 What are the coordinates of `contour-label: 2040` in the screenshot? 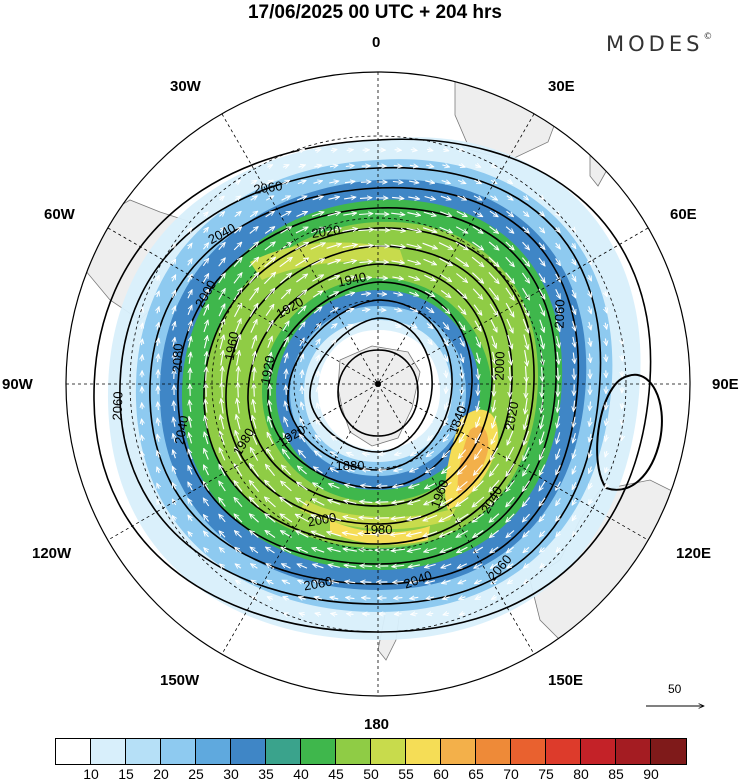 It's located at (182, 429).